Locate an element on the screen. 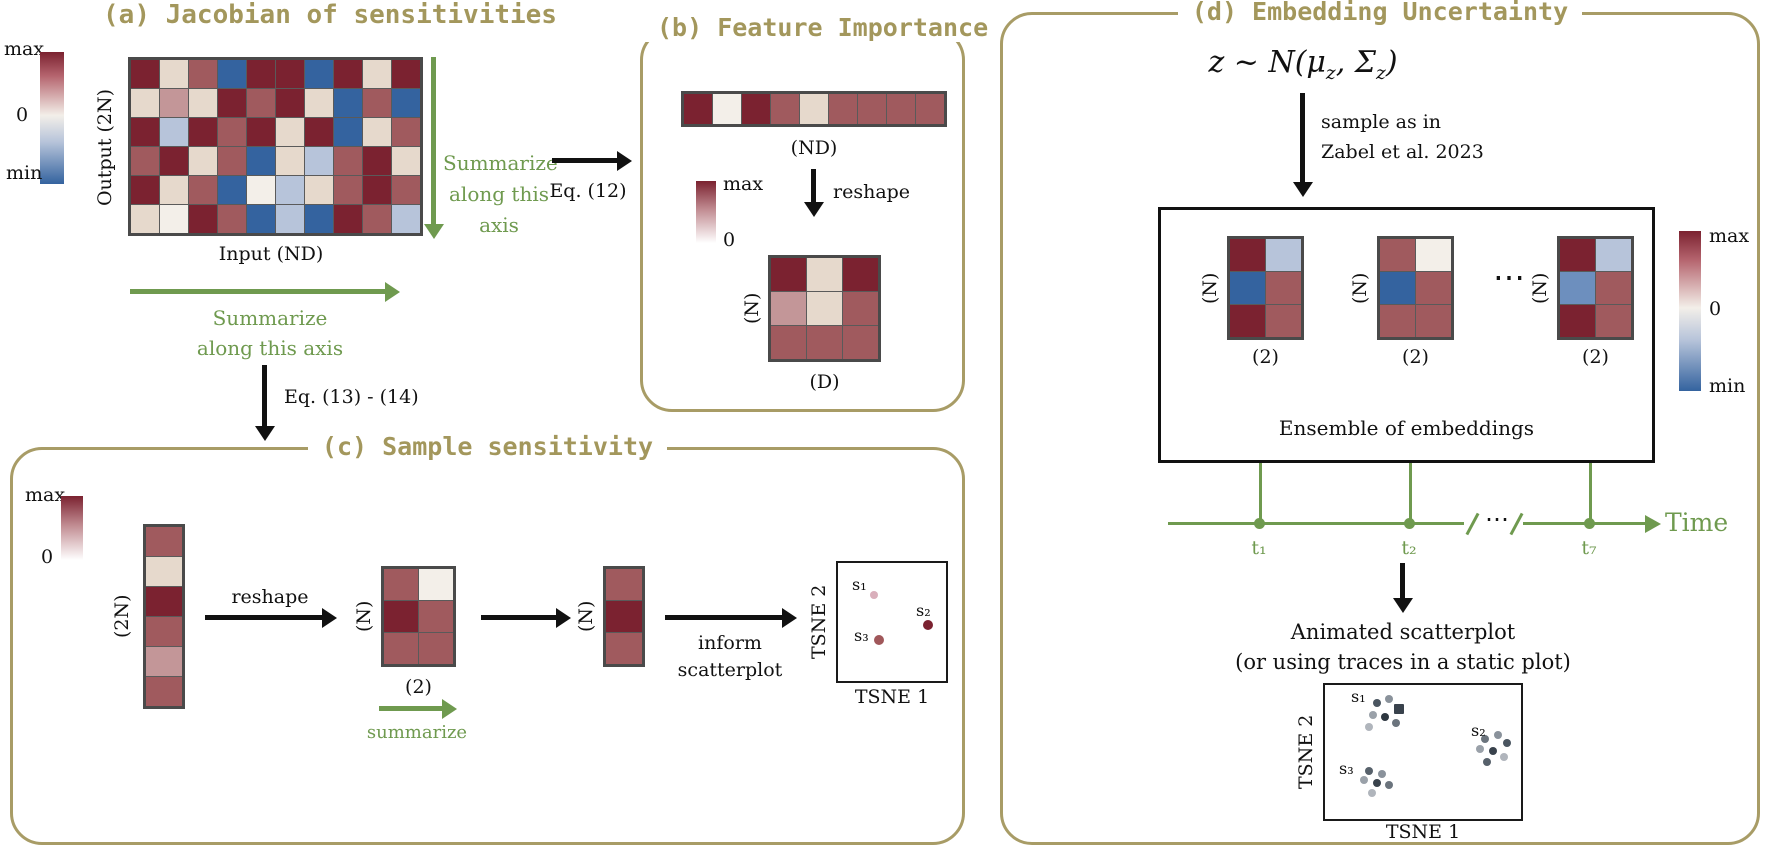 Image resolution: width=1772 pixels, height=857 pixels. timeline-arrowhead-icon is located at coordinates (1653, 524).